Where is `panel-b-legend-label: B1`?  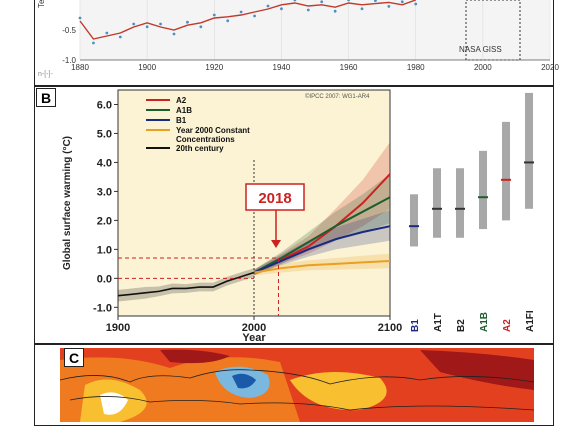
panel-b-legend-label: B1 is located at coordinates (181, 120).